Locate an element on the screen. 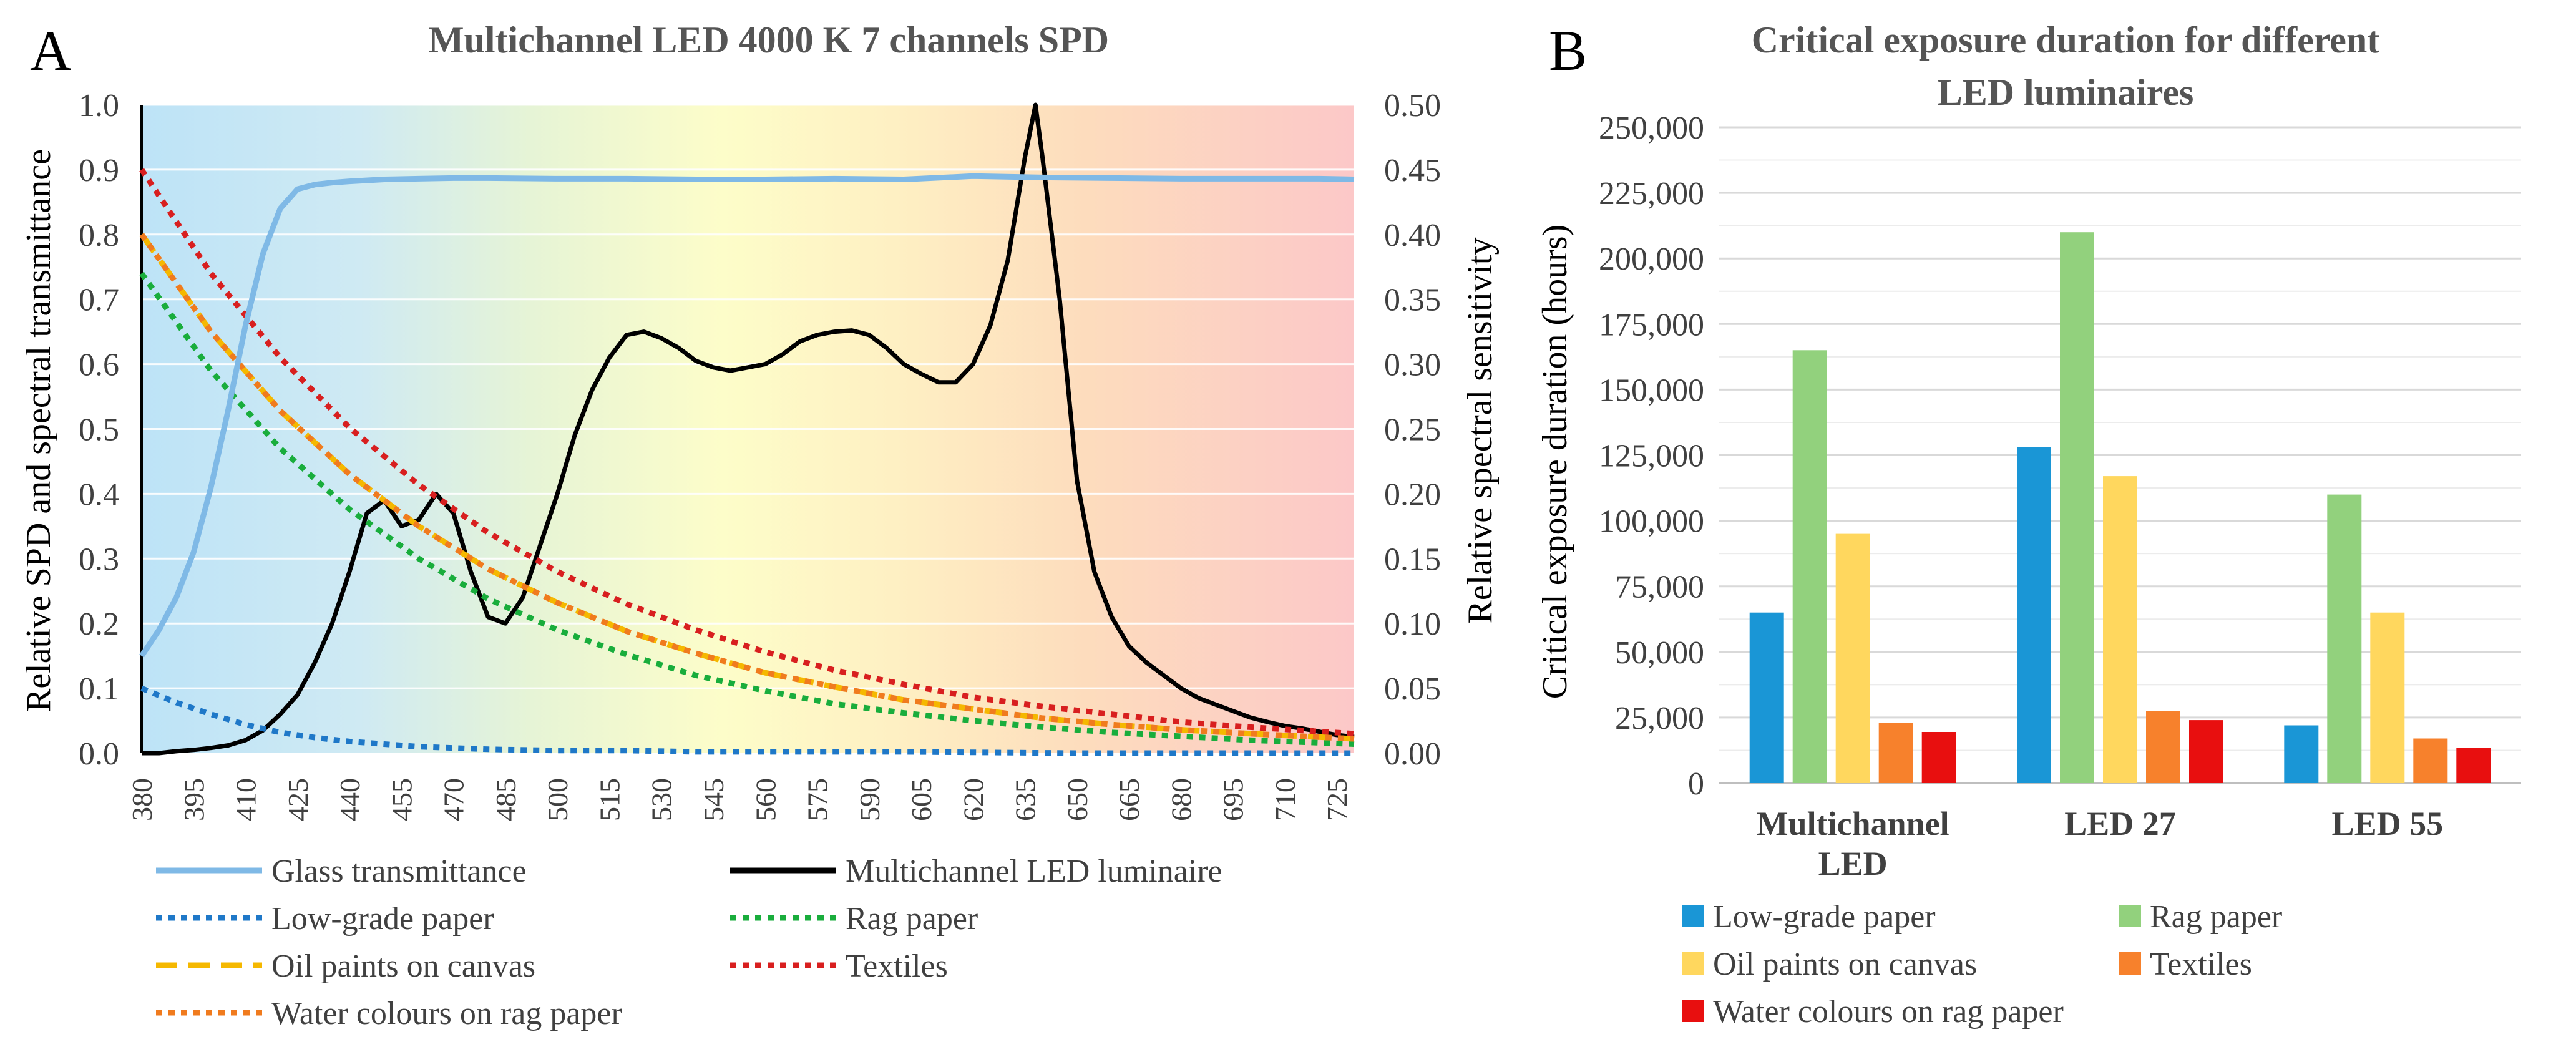 This screenshot has width=2576, height=1057. panel-b-title-line-2: LED luminaires is located at coordinates (2066, 92).